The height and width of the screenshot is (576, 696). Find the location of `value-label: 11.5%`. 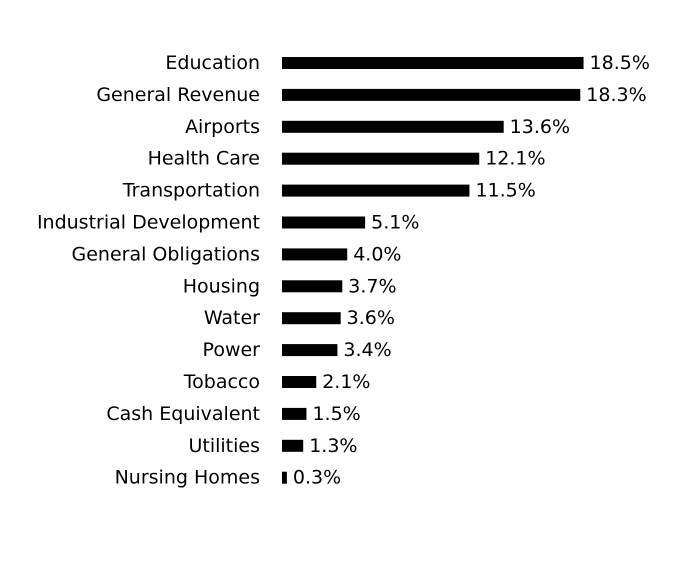

value-label: 11.5% is located at coordinates (505, 191).